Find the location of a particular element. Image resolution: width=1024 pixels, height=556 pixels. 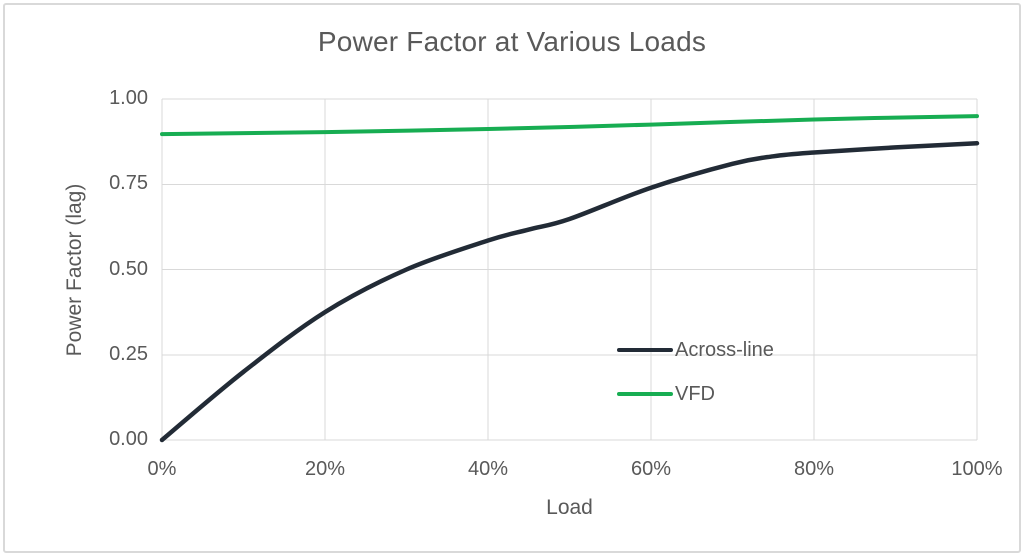

legend-label: VFD is located at coordinates (695, 393).